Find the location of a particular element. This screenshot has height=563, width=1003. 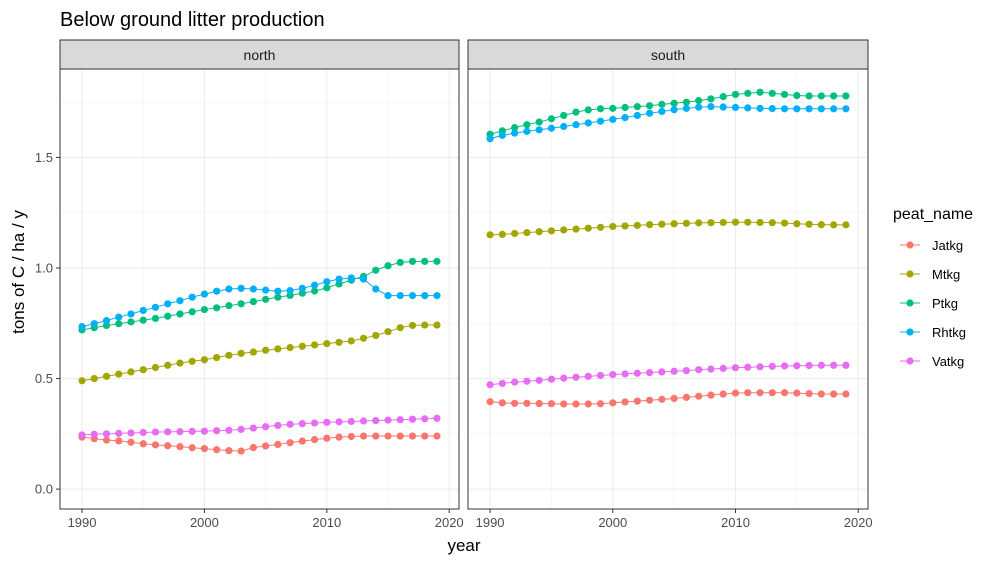

legend-item-Ptkg: Ptkg is located at coordinates (929, 303).